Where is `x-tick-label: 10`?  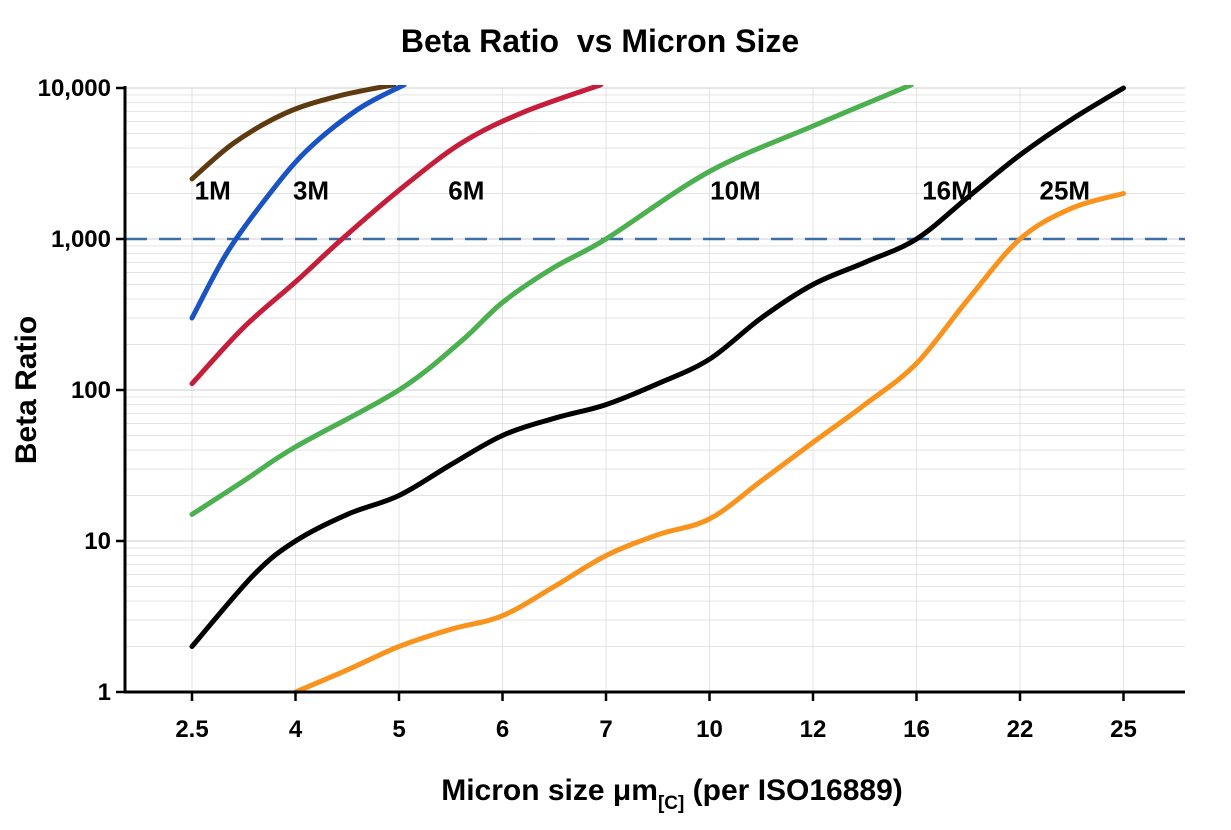
x-tick-label: 10 is located at coordinates (709, 729).